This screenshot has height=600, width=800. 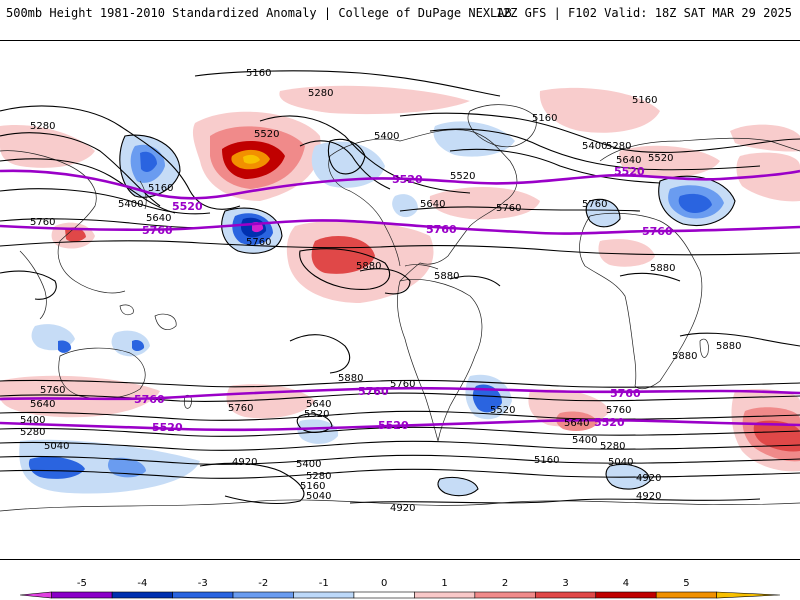 What do you see at coordinates (82, 583) in the screenshot?
I see `colorbar-tick-label: -5` at bounding box center [82, 583].